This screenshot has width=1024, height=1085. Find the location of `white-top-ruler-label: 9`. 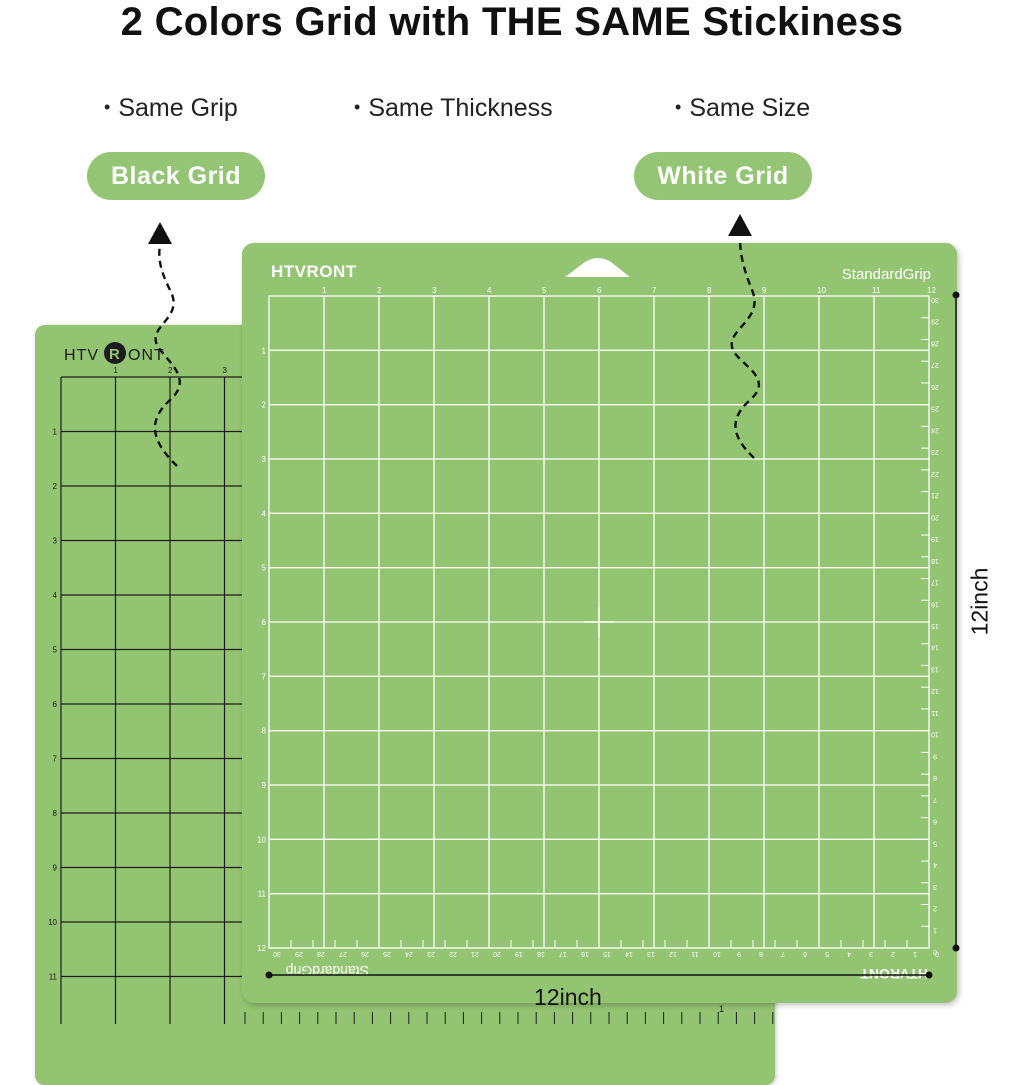

white-top-ruler-label: 9 is located at coordinates (764, 290).